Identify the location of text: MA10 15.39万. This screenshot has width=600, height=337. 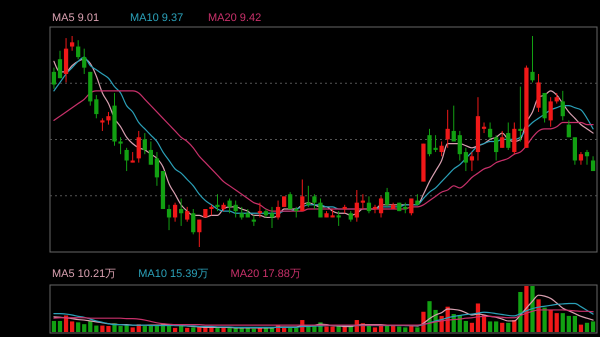
(173, 274).